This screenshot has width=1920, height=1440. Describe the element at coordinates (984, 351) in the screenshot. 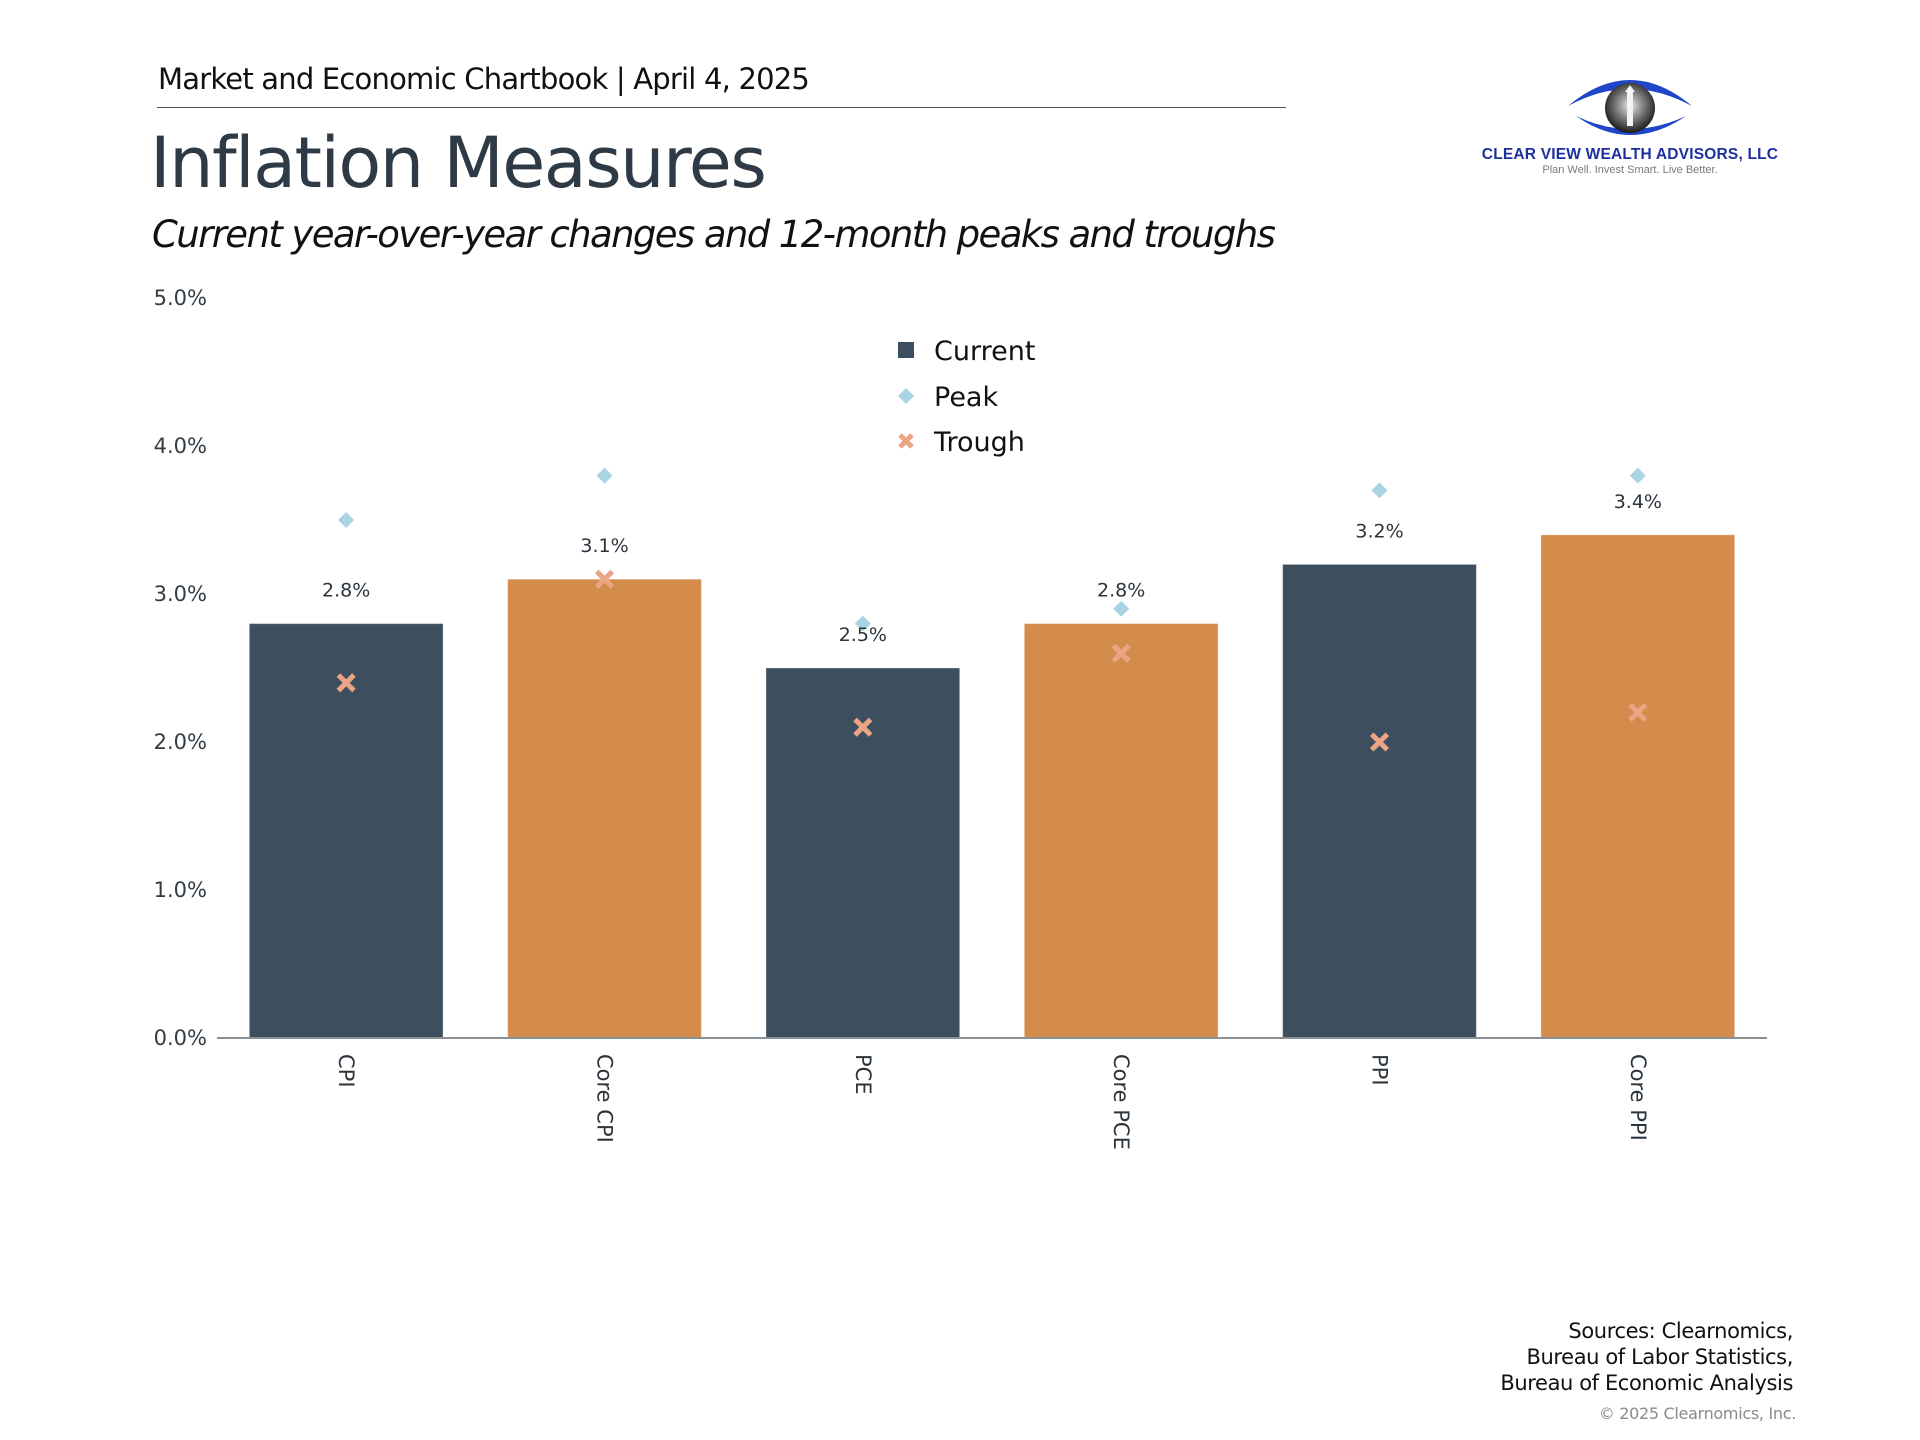

I see `legend-label: Current` at that location.